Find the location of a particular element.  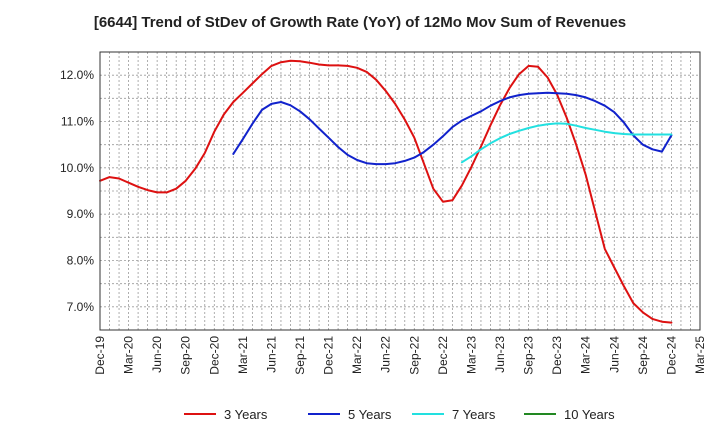

x-tick-label: Sep-21 is located at coordinates (300, 355).